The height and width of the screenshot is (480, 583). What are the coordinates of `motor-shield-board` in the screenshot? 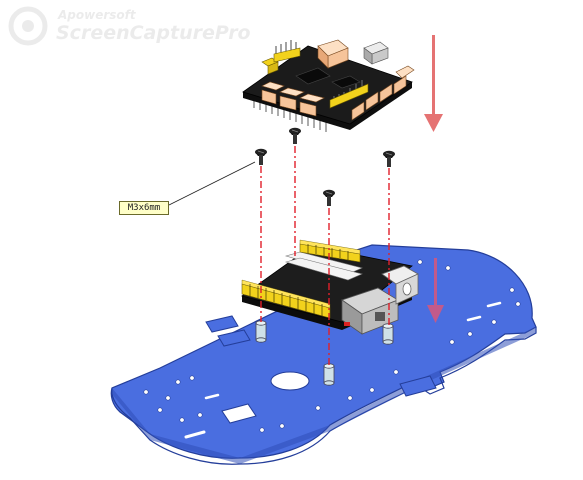 It's located at (328, 85).